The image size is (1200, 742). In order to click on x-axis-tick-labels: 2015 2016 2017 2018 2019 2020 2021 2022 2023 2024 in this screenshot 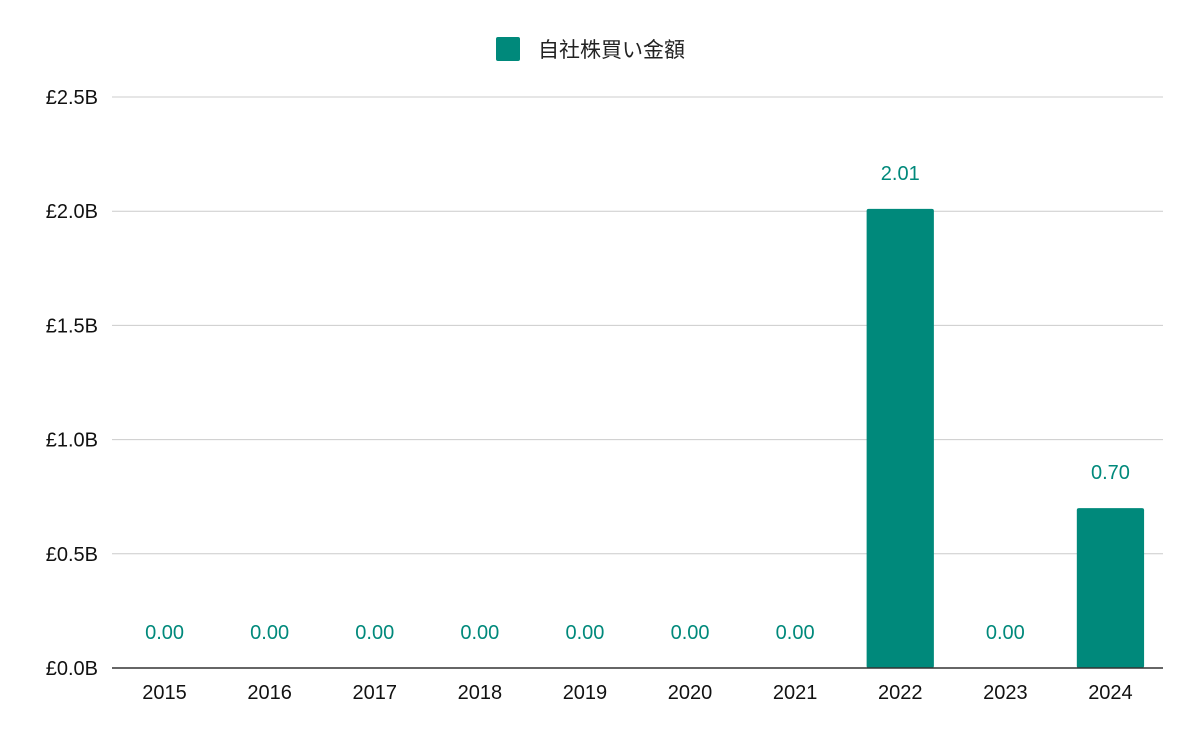, I will do `click(637, 693)`.